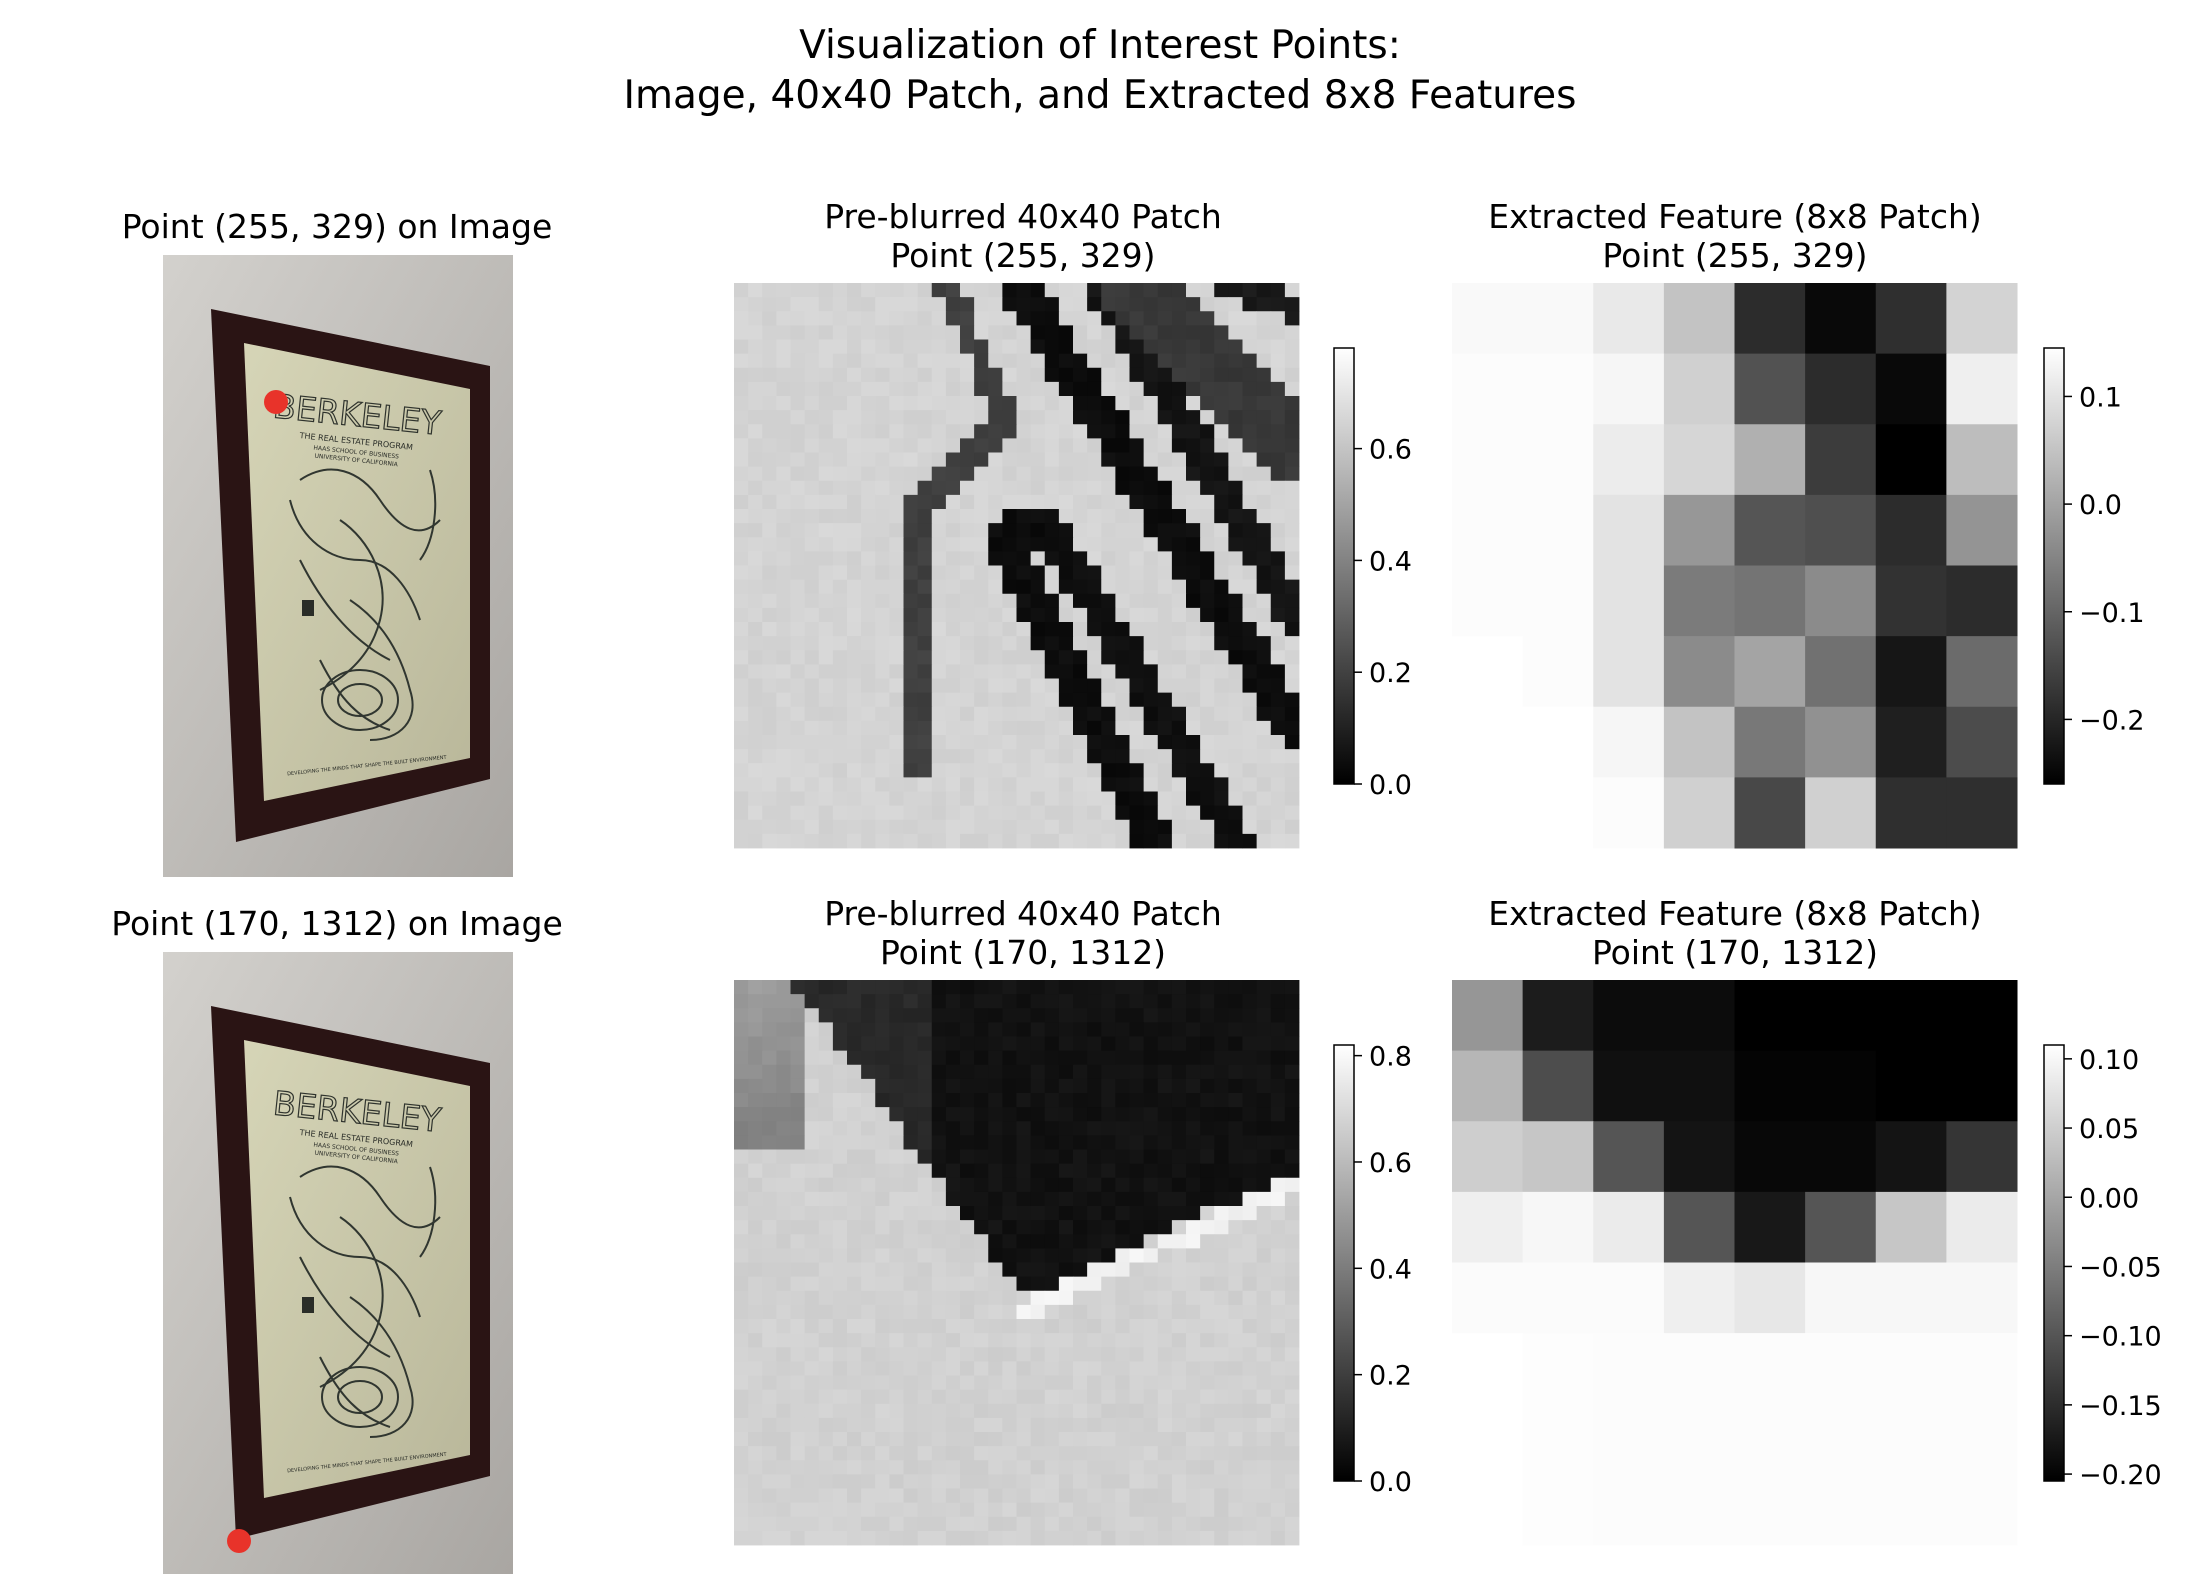 This screenshot has height=1596, width=2186. What do you see at coordinates (1390, 561) in the screenshot?
I see `colorbar-tick-label: 0.4` at bounding box center [1390, 561].